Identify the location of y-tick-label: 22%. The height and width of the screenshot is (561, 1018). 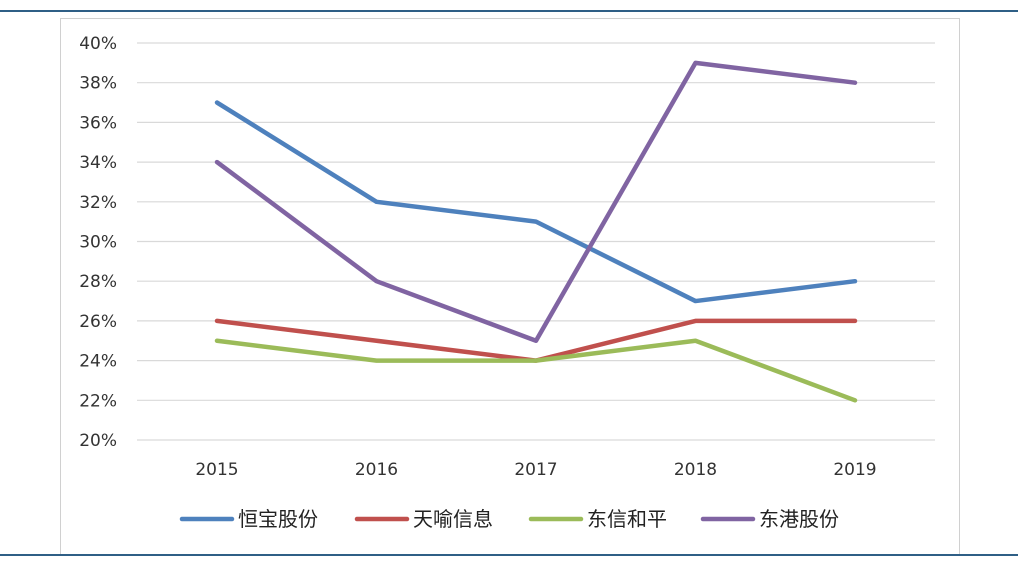
(98, 401).